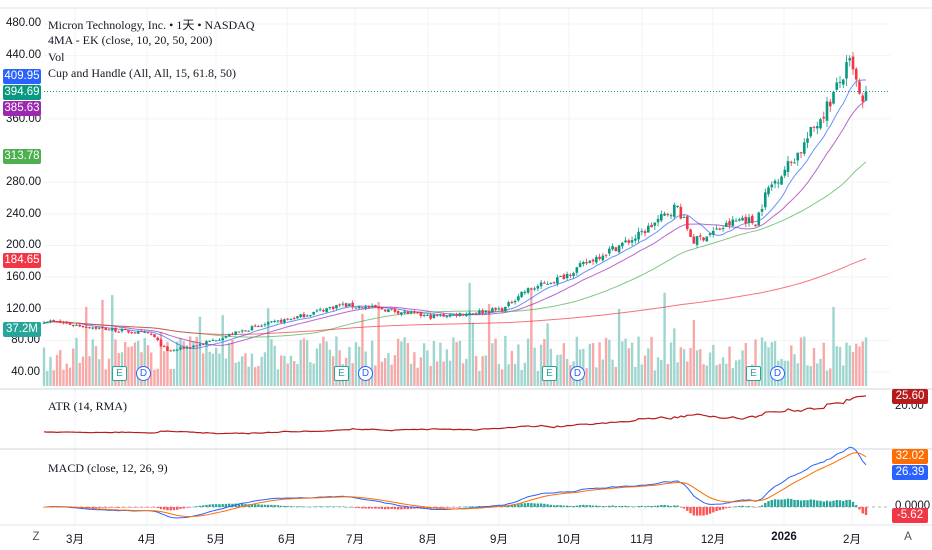  I want to click on macd-legend: MACD (close, 12, 26, 9), so click(108, 468).